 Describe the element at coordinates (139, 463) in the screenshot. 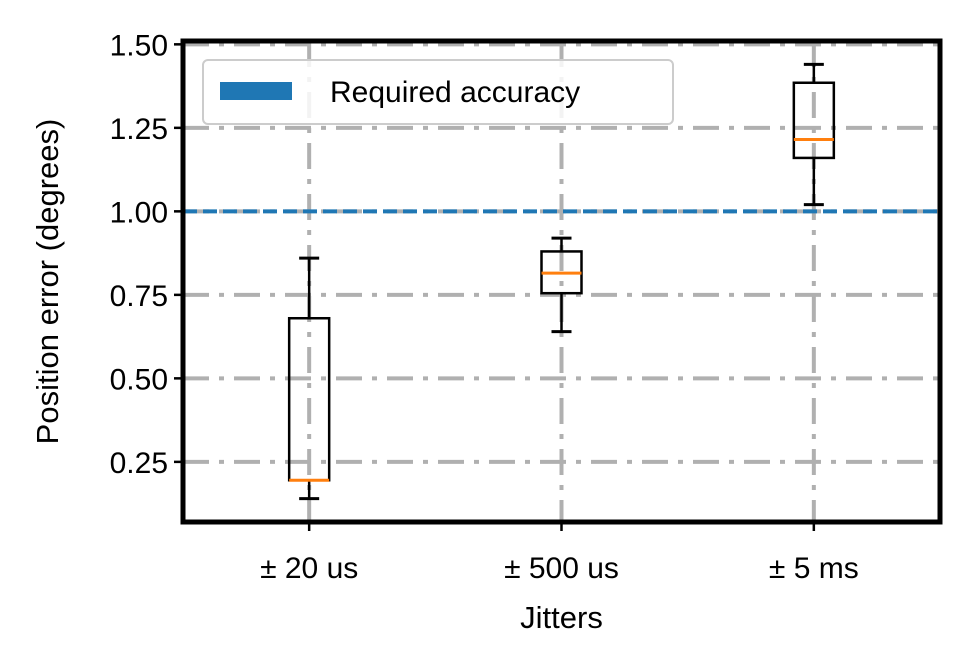

I see `y-tick-label-0: 0.25` at that location.